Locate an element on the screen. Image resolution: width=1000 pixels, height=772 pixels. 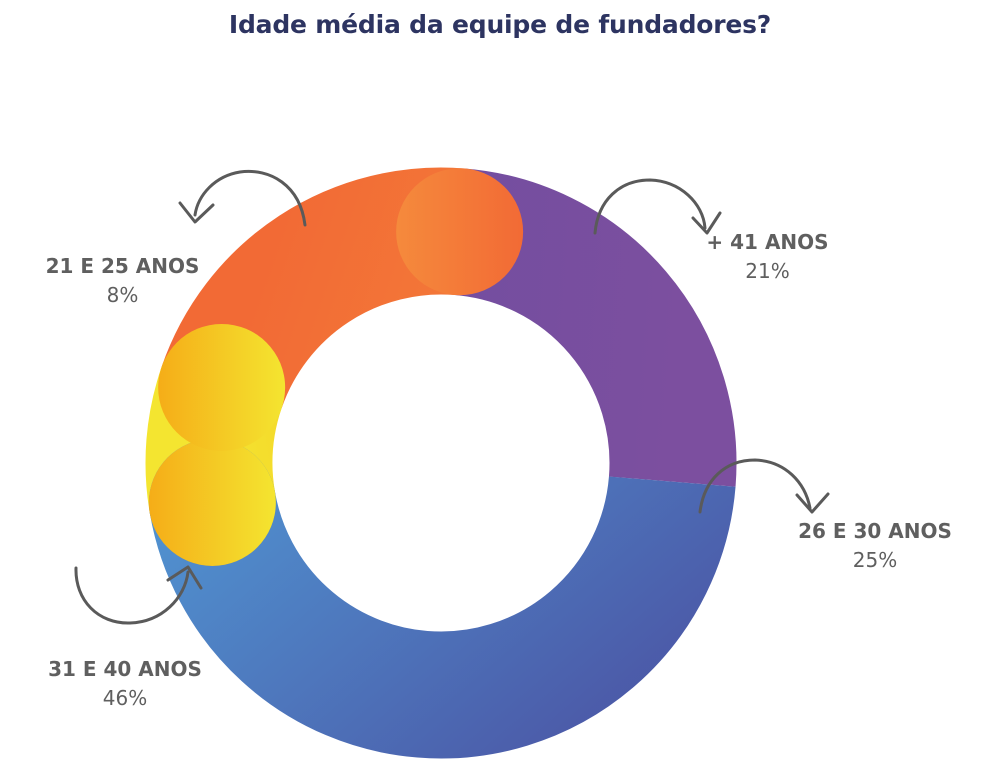
chart-title: Idade média da equipe de fundadores? is located at coordinates (500, 24).